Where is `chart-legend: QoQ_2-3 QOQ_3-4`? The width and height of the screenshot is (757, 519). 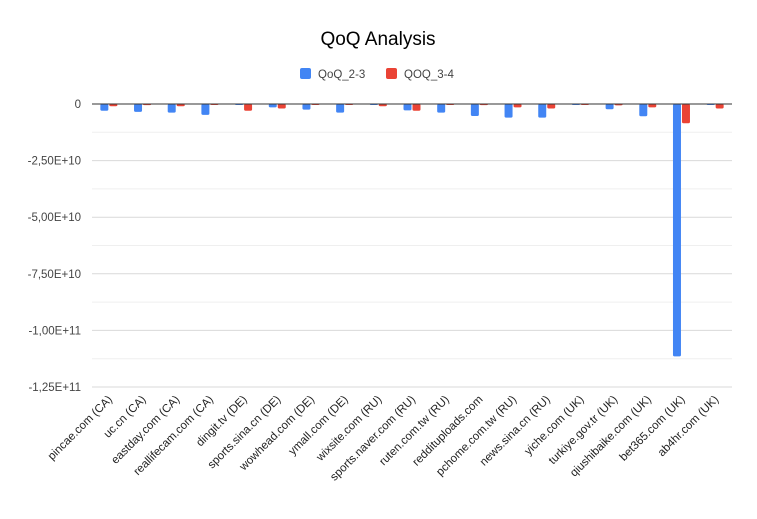
chart-legend: QoQ_2-3 QOQ_3-4 is located at coordinates (377, 74).